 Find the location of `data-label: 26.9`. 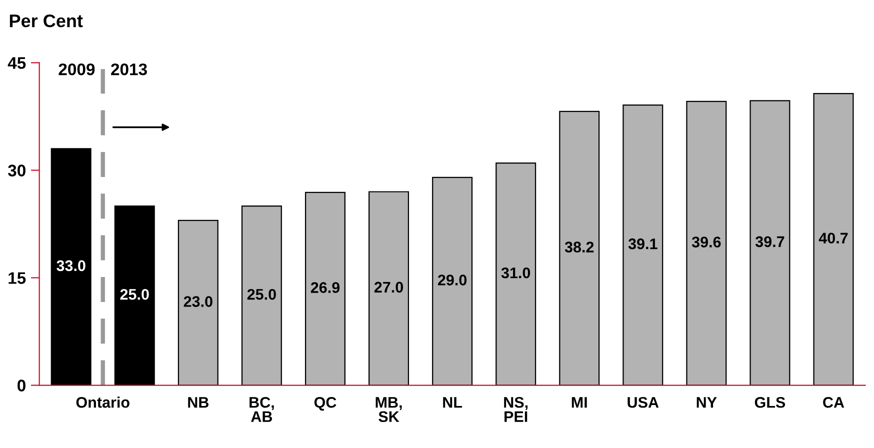

data-label: 26.9 is located at coordinates (325, 287).